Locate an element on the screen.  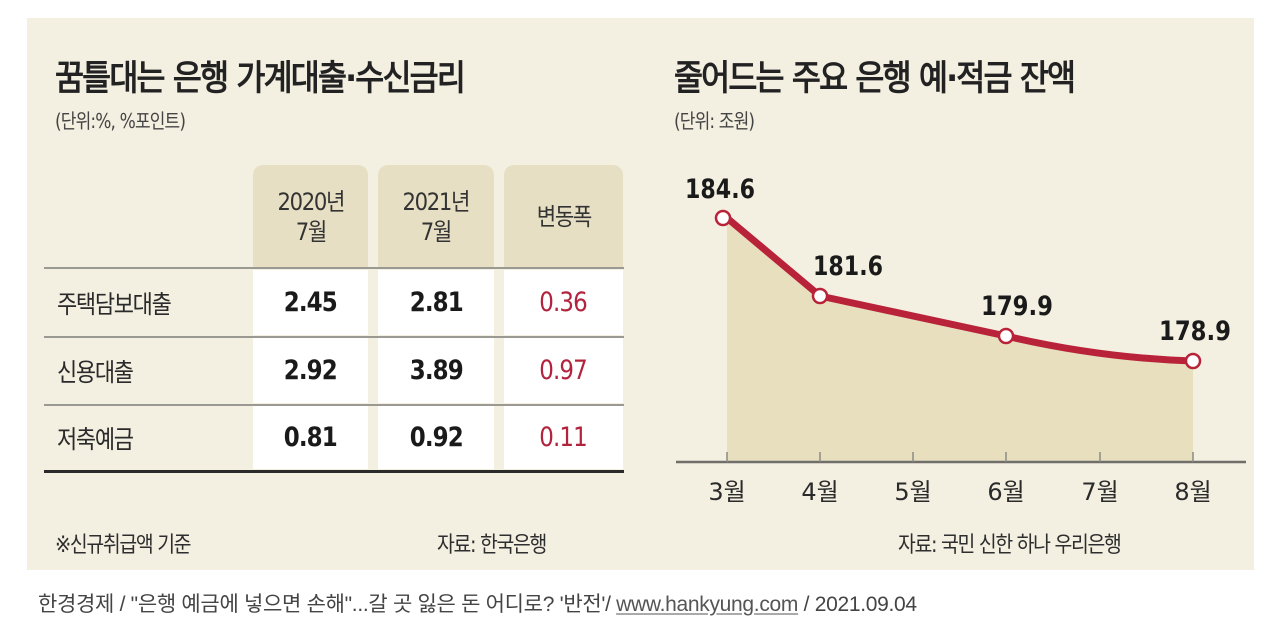
data-label-mar: 184.6 is located at coordinates (720, 189).